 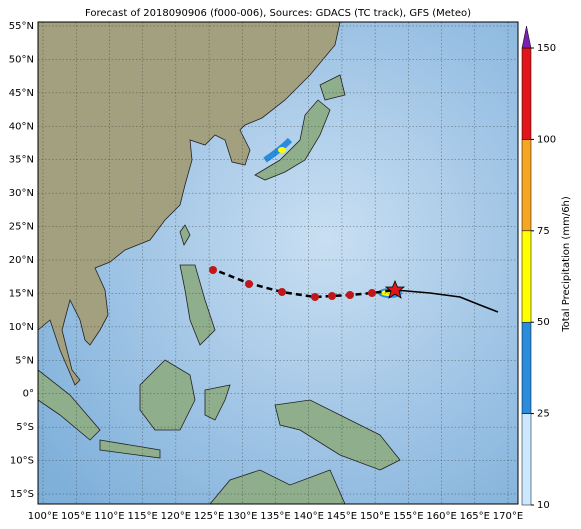 I want to click on lon-label: 150°E, so click(x=375, y=516).